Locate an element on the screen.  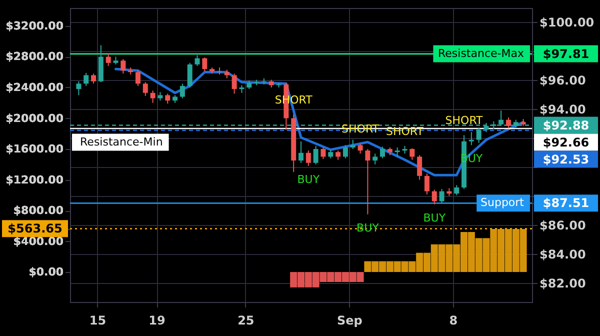
y-tick-label: $563.65 is located at coordinates (35, 229).